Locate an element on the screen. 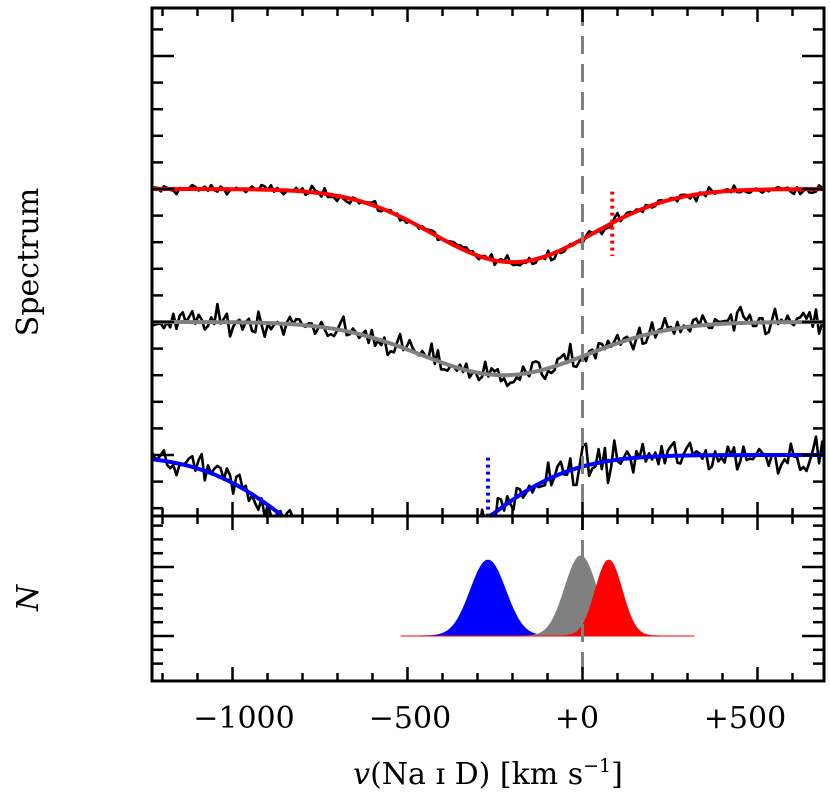 The image size is (830, 798). x-axis-label: v(Na ɪ D) [km s−1] is located at coordinates (488, 773).